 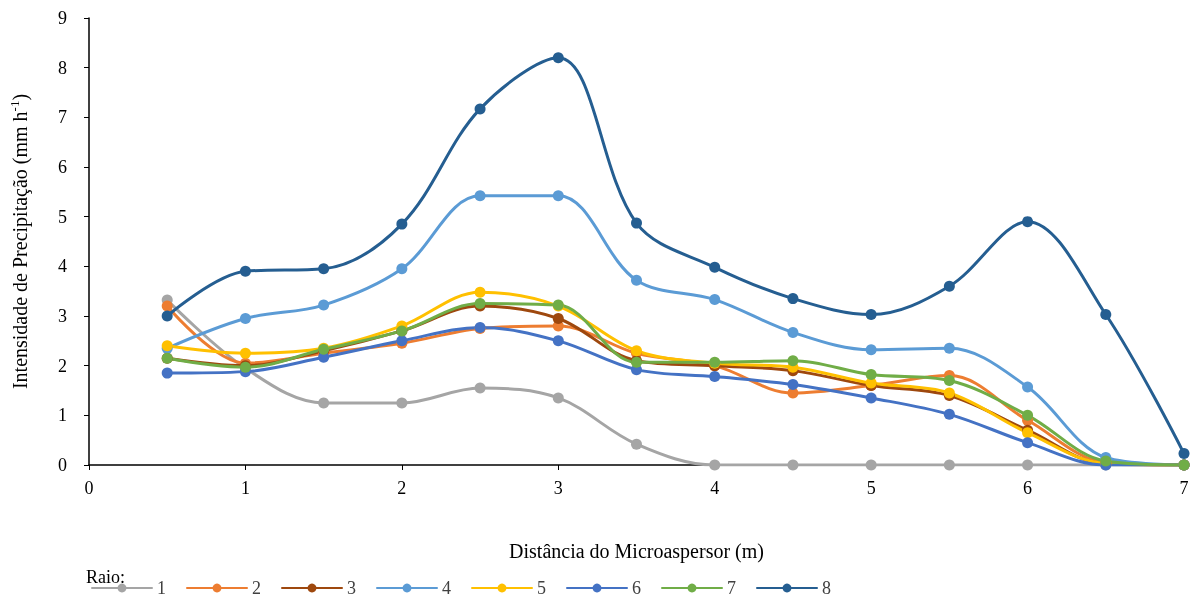 I want to click on x-tick-label: 1, so click(x=245, y=488).